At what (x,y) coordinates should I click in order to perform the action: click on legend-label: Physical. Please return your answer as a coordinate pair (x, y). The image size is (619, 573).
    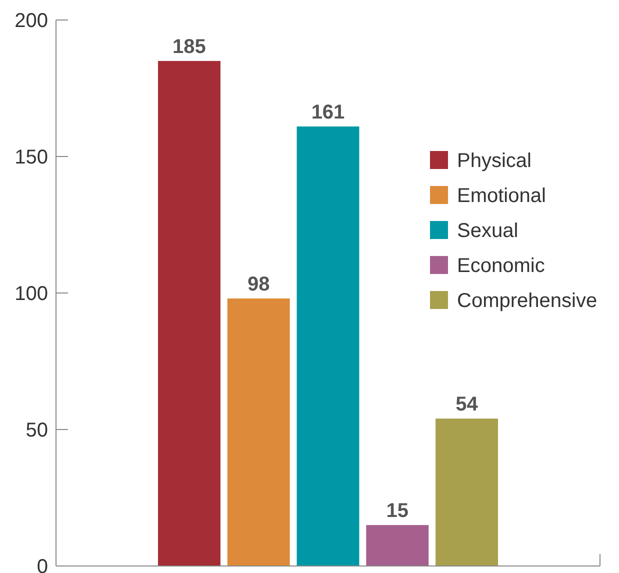
    Looking at the image, I should click on (494, 161).